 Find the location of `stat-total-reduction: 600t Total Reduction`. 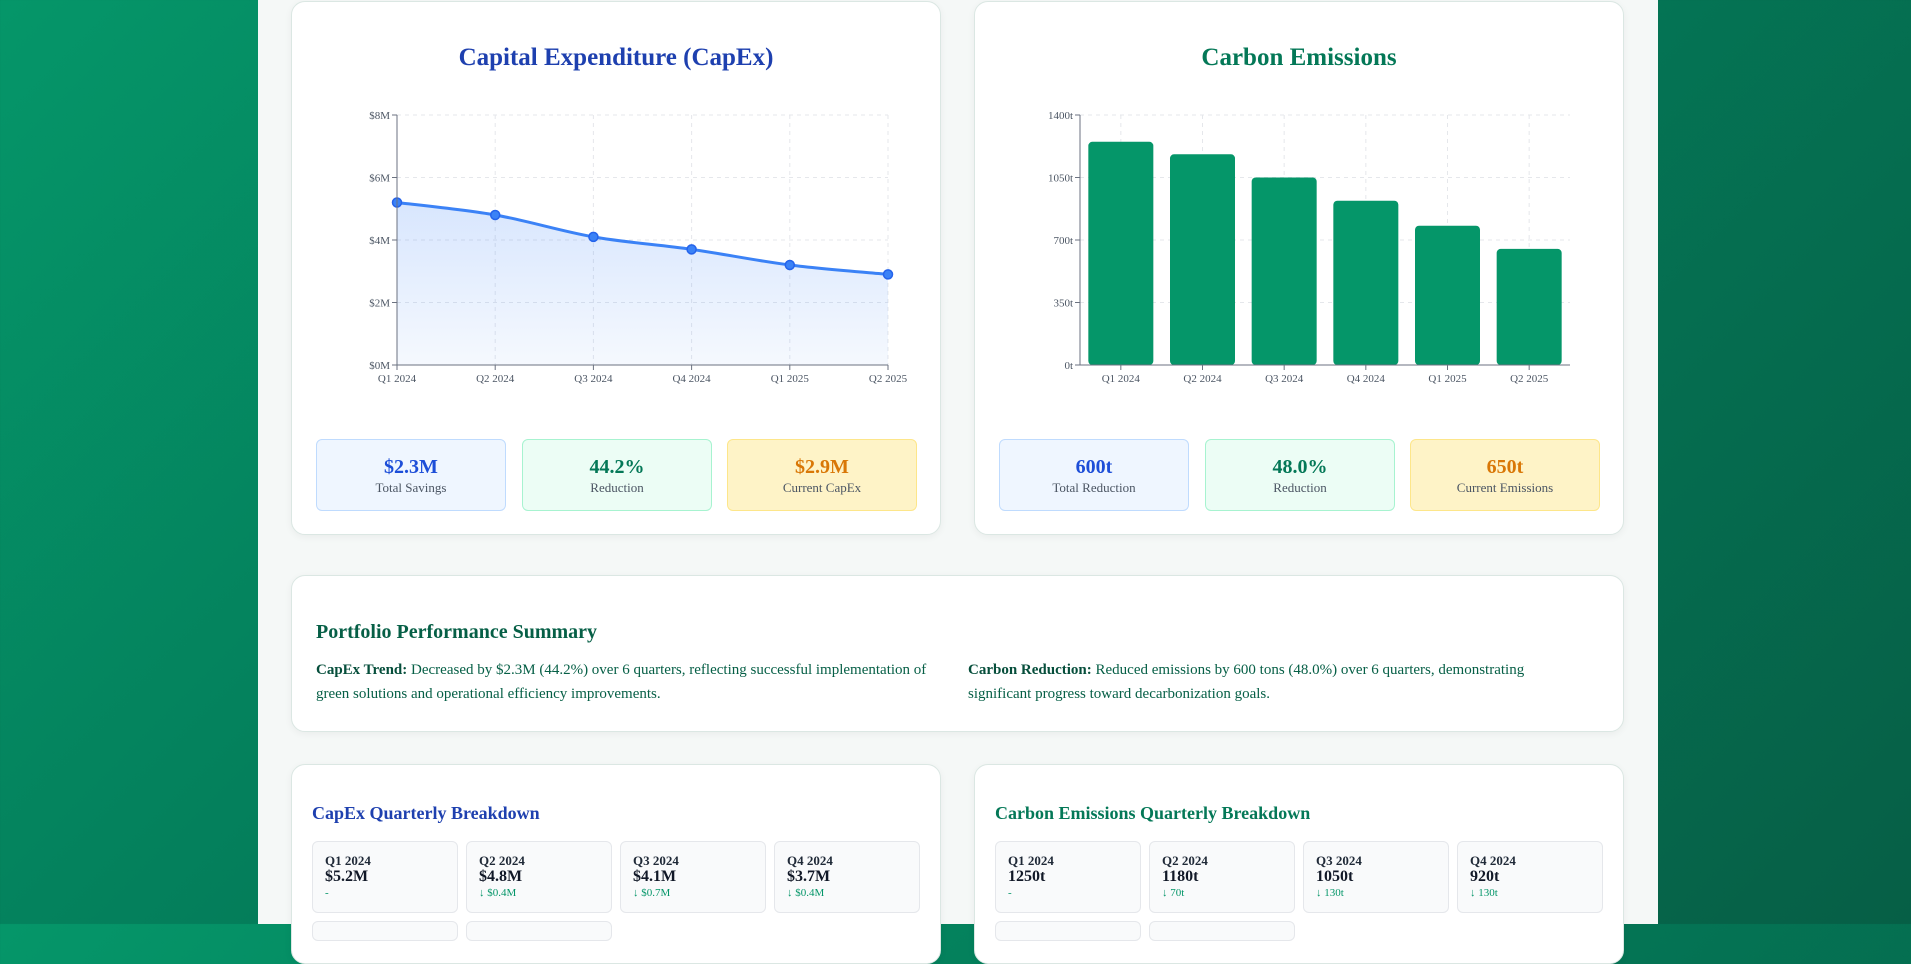

stat-total-reduction: 600t Total Reduction is located at coordinates (1094, 475).